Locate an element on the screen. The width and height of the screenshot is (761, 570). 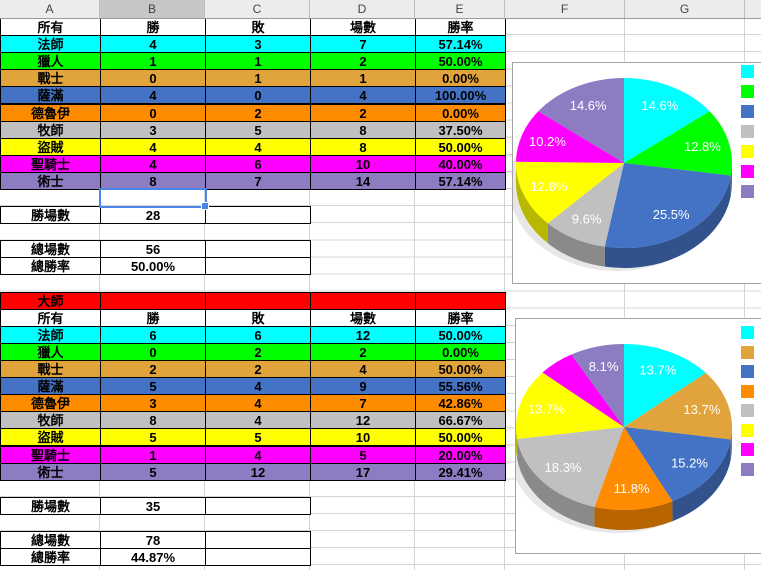
losses-cell: 7 is located at coordinates (258, 180).